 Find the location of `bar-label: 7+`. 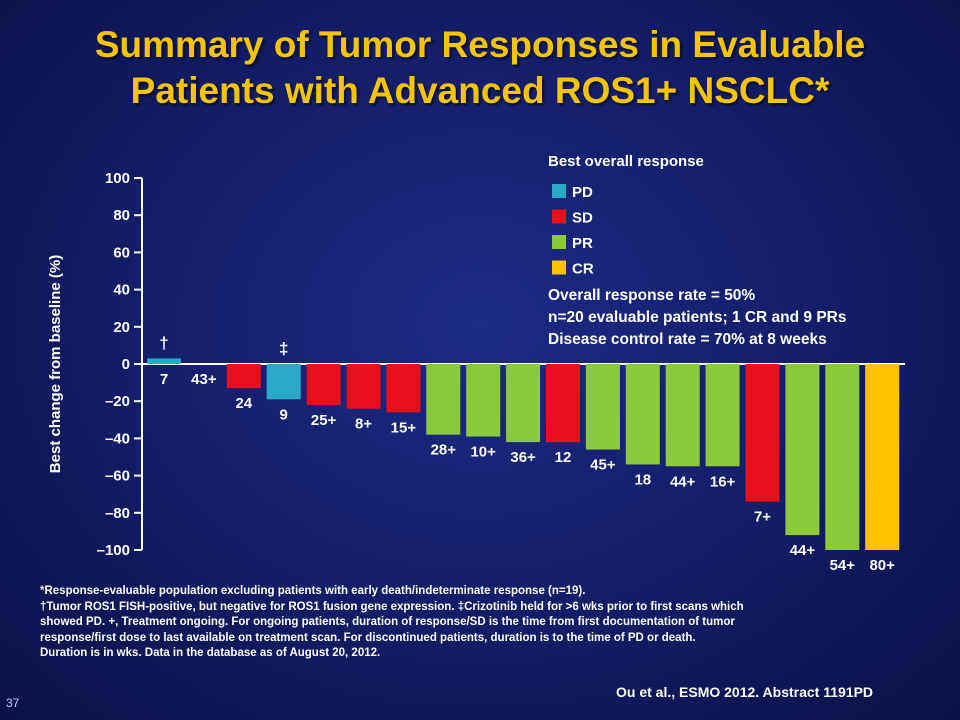

bar-label: 7+ is located at coordinates (762, 517).